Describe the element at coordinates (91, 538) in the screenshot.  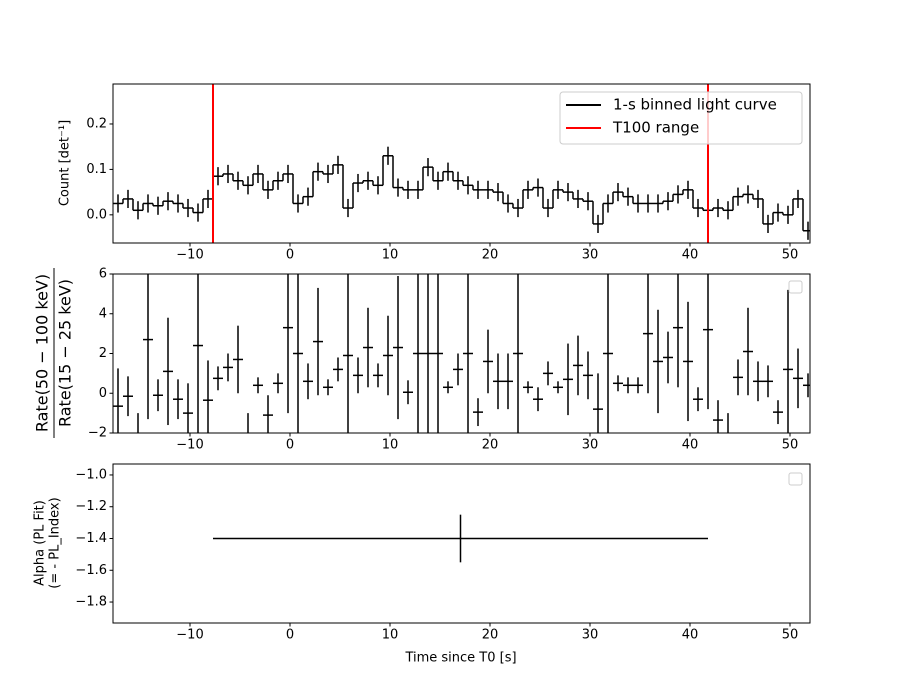
I see `y-tick-label: −1.4` at that location.